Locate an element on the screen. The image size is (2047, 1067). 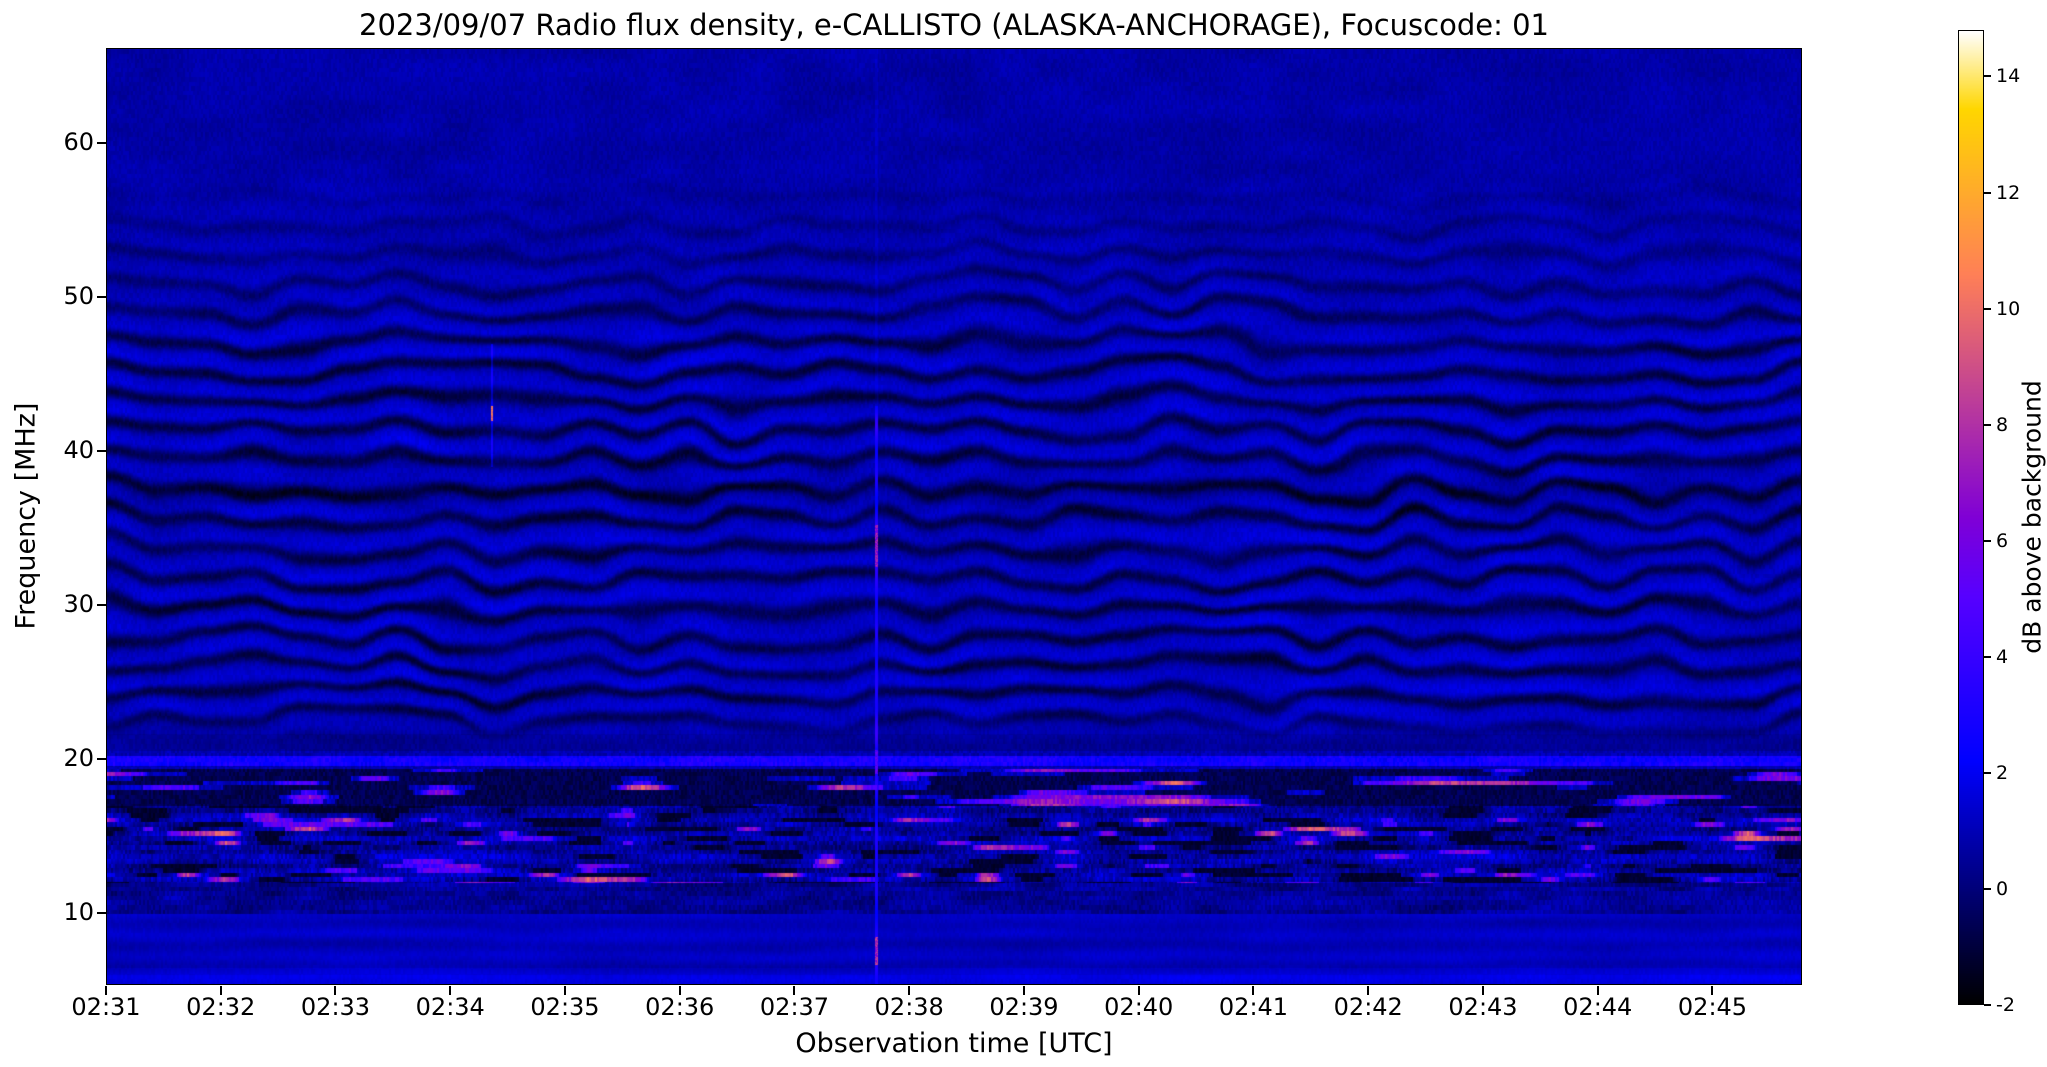
x-tick-label: 02:41 is located at coordinates (1253, 1007).